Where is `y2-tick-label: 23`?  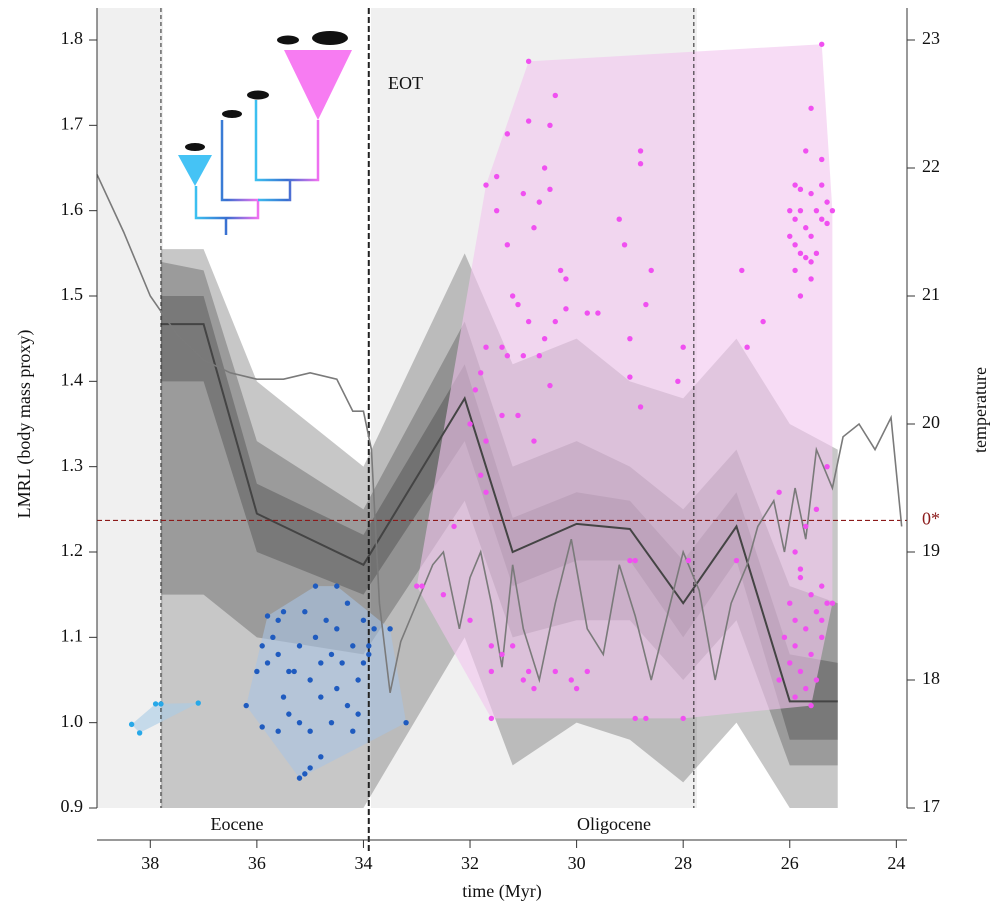 y2-tick-label: 23 is located at coordinates (931, 38).